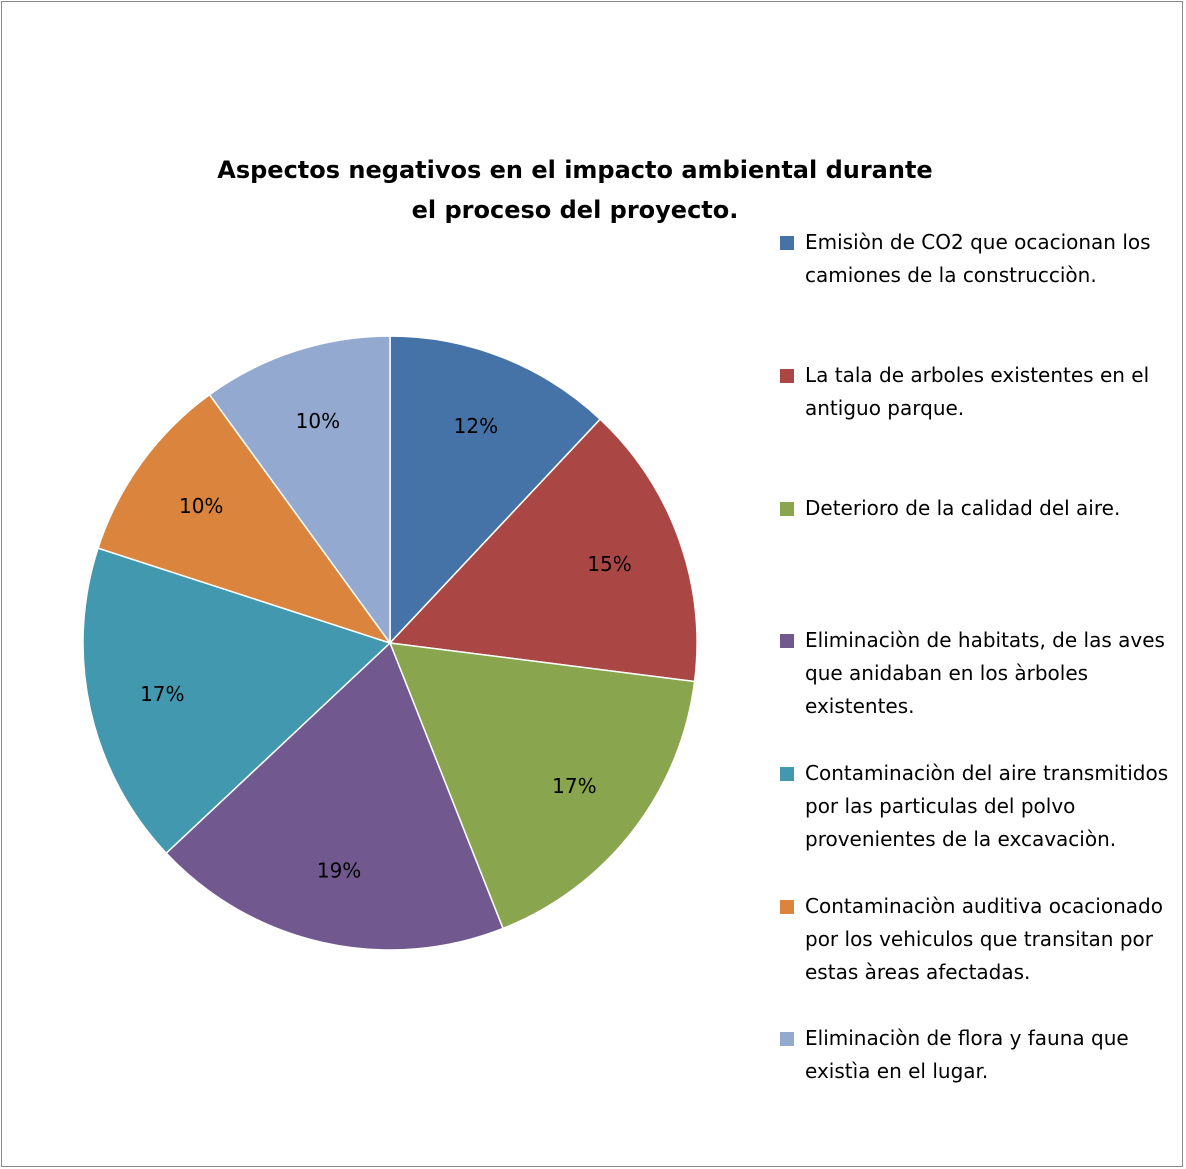  I want to click on data-label-1: 12%, so click(476, 426).